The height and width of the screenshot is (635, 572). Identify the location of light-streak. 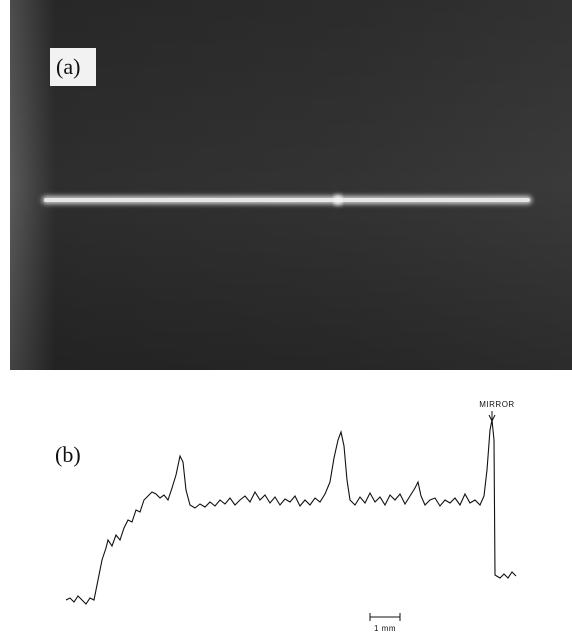
(287, 200).